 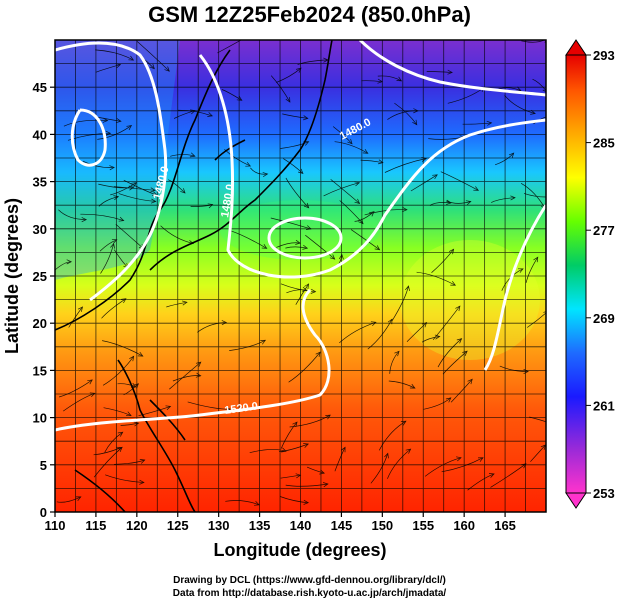 What do you see at coordinates (40, 276) in the screenshot?
I see `y-tick-label: 25` at bounding box center [40, 276].